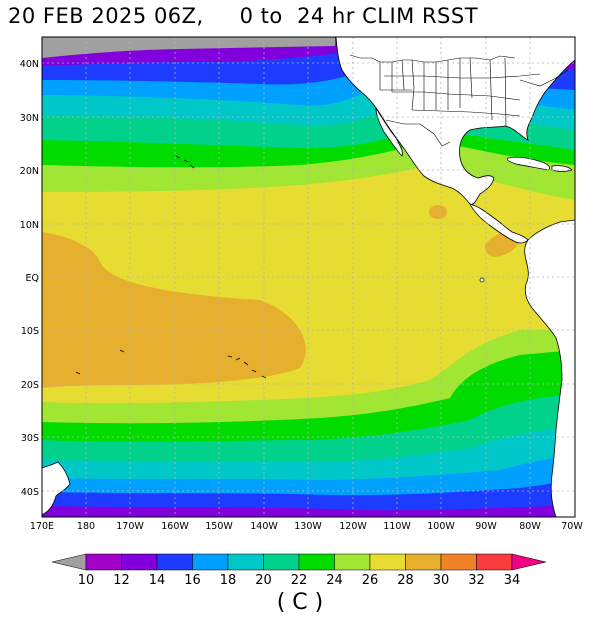 The height and width of the screenshot is (630, 600). I want to click on colorbar-label: 18, so click(228, 580).